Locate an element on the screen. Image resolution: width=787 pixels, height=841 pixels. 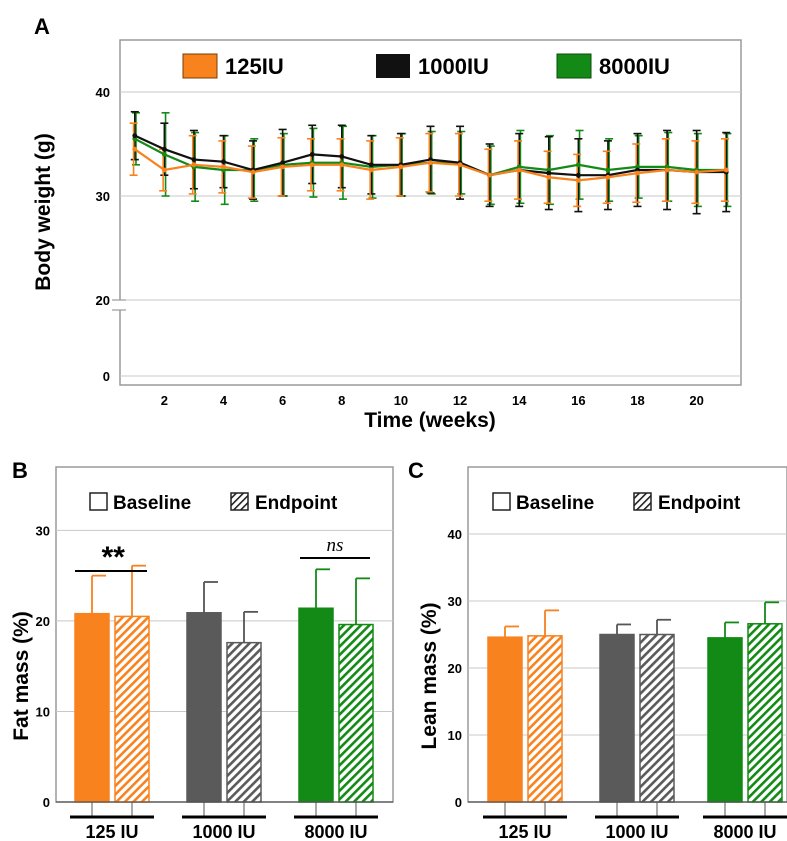
panel-a-x-axis-label: Time (weeks) is located at coordinates (430, 420).